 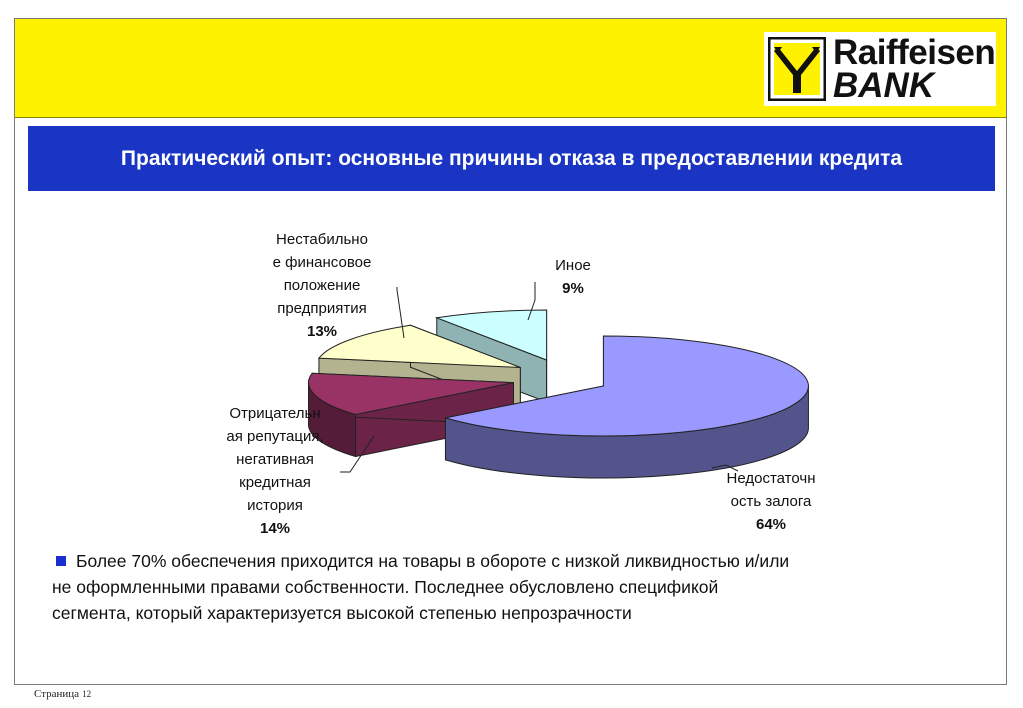 I want to click on slice-label-line: ая репутация,, so click(x=275, y=436).